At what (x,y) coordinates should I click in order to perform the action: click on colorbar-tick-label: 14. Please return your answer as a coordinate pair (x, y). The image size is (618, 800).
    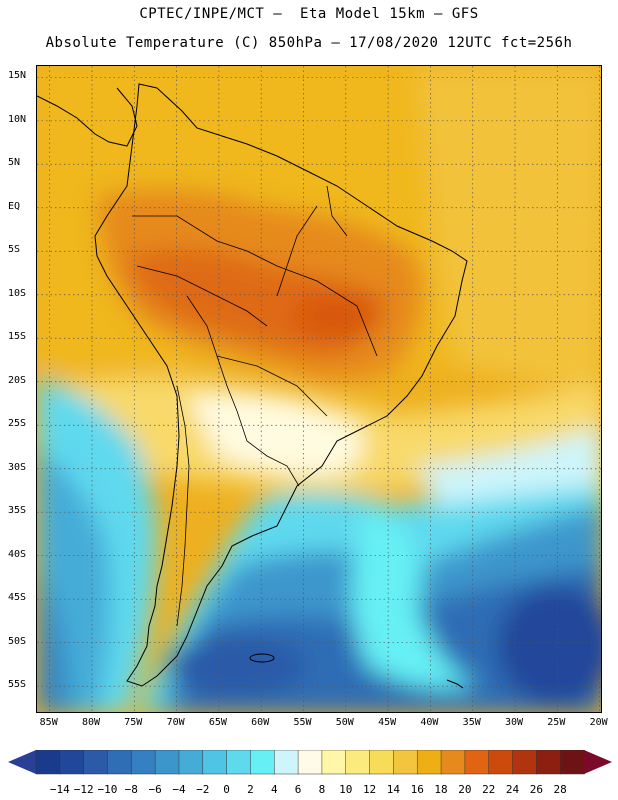
    Looking at the image, I should click on (393, 789).